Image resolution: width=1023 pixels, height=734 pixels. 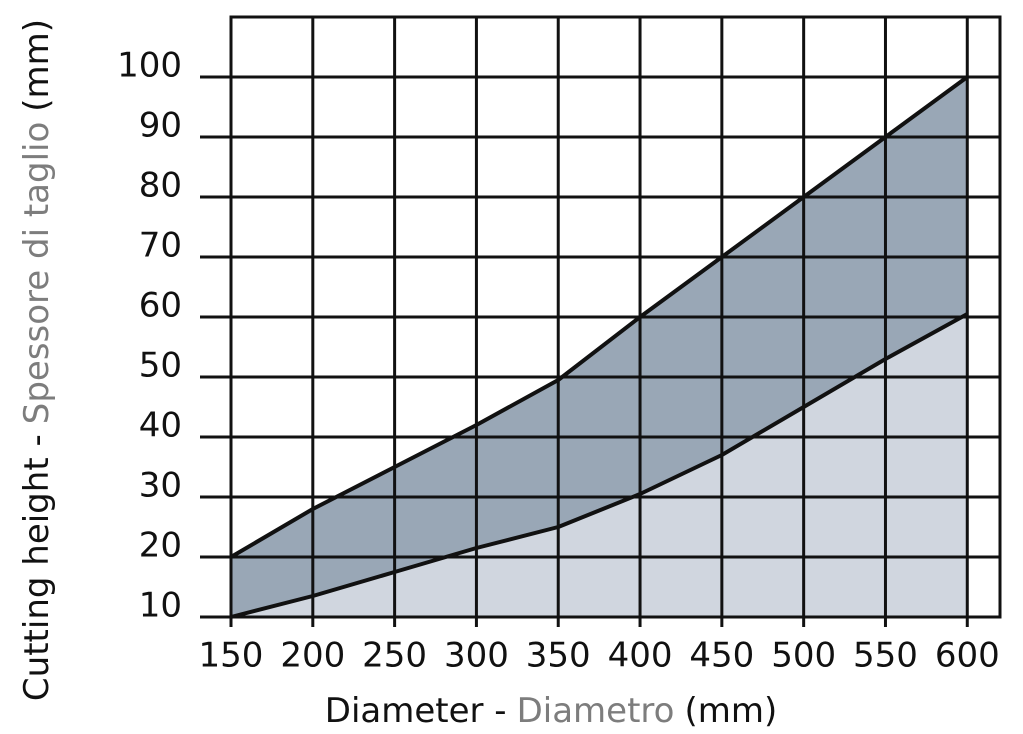 What do you see at coordinates (231, 656) in the screenshot?
I see `x-tick-label: 150` at bounding box center [231, 656].